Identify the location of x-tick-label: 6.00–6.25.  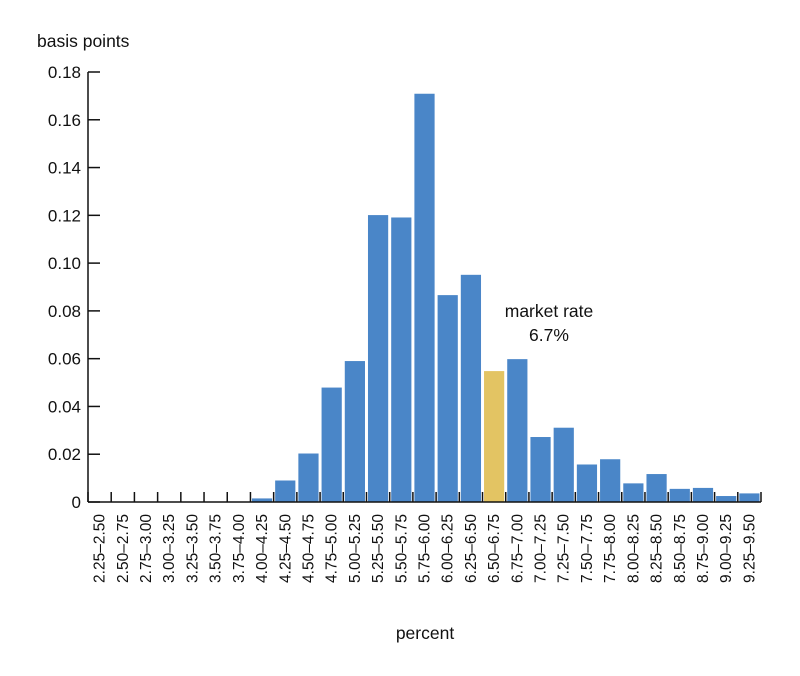
(448, 548).